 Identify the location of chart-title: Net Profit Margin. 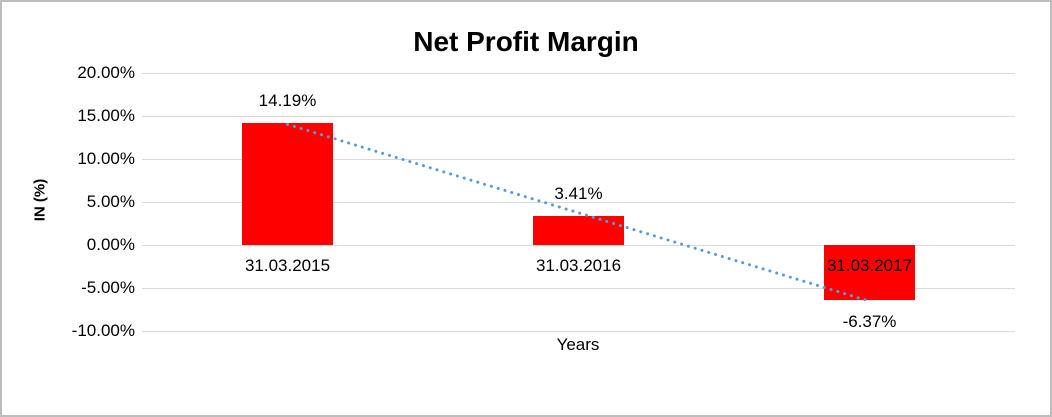
(526, 41).